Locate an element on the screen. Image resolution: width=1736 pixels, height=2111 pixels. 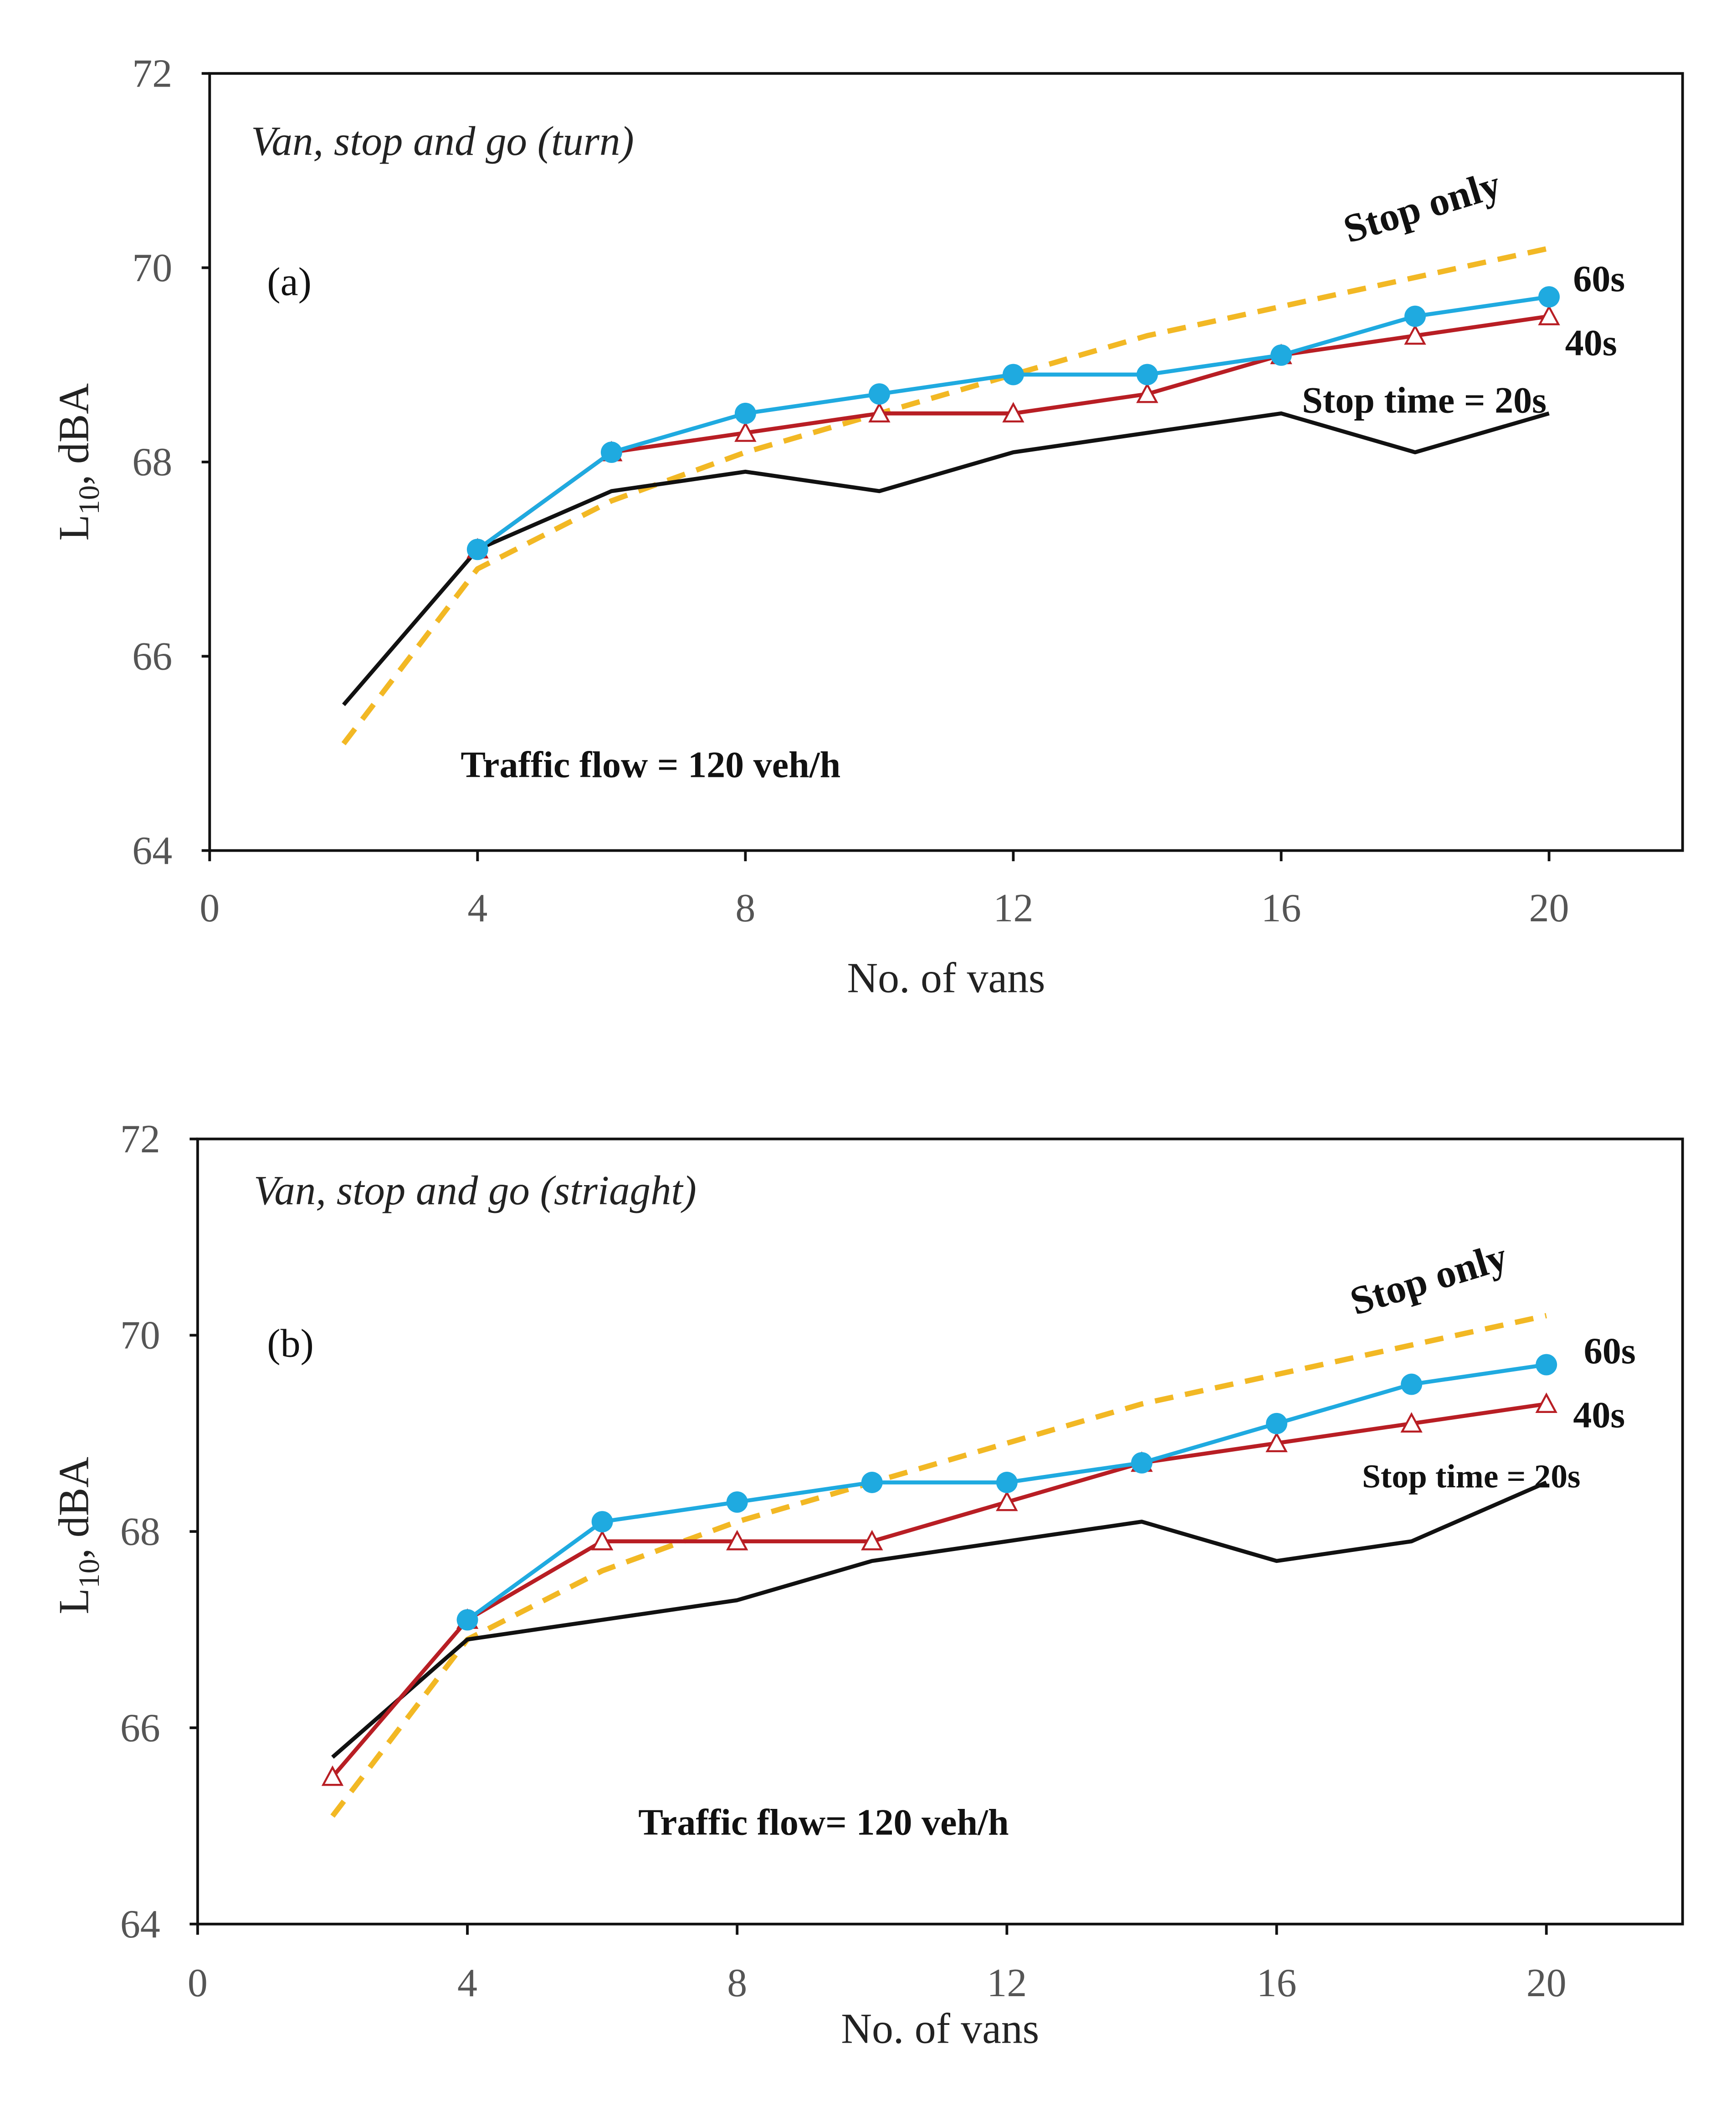
chart-title: Van, stop and go (striaght) is located at coordinates (475, 1190).